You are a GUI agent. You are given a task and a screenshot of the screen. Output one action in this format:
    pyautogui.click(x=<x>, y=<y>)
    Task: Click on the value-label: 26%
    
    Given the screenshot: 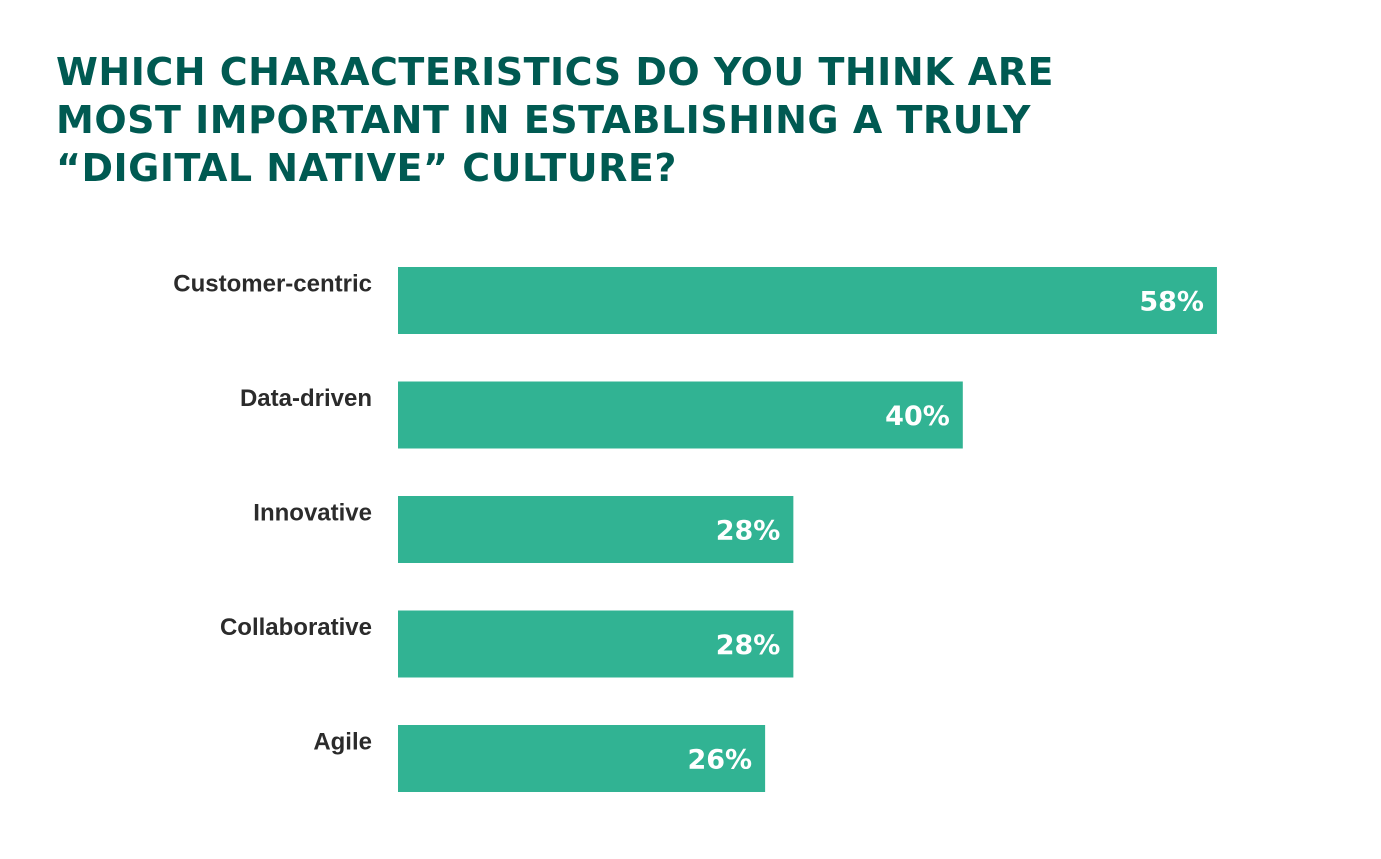 What is the action you would take?
    pyautogui.click(x=719, y=760)
    